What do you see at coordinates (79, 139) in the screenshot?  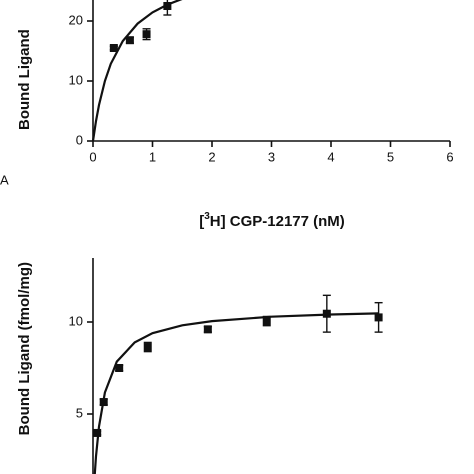 I see `y-tick-label: 0` at bounding box center [79, 139].